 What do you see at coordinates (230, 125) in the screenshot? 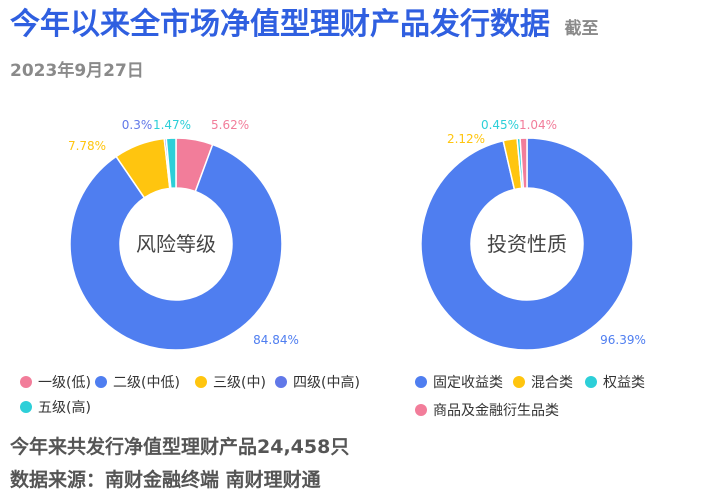
I see `data-label: 5.62%` at bounding box center [230, 125].